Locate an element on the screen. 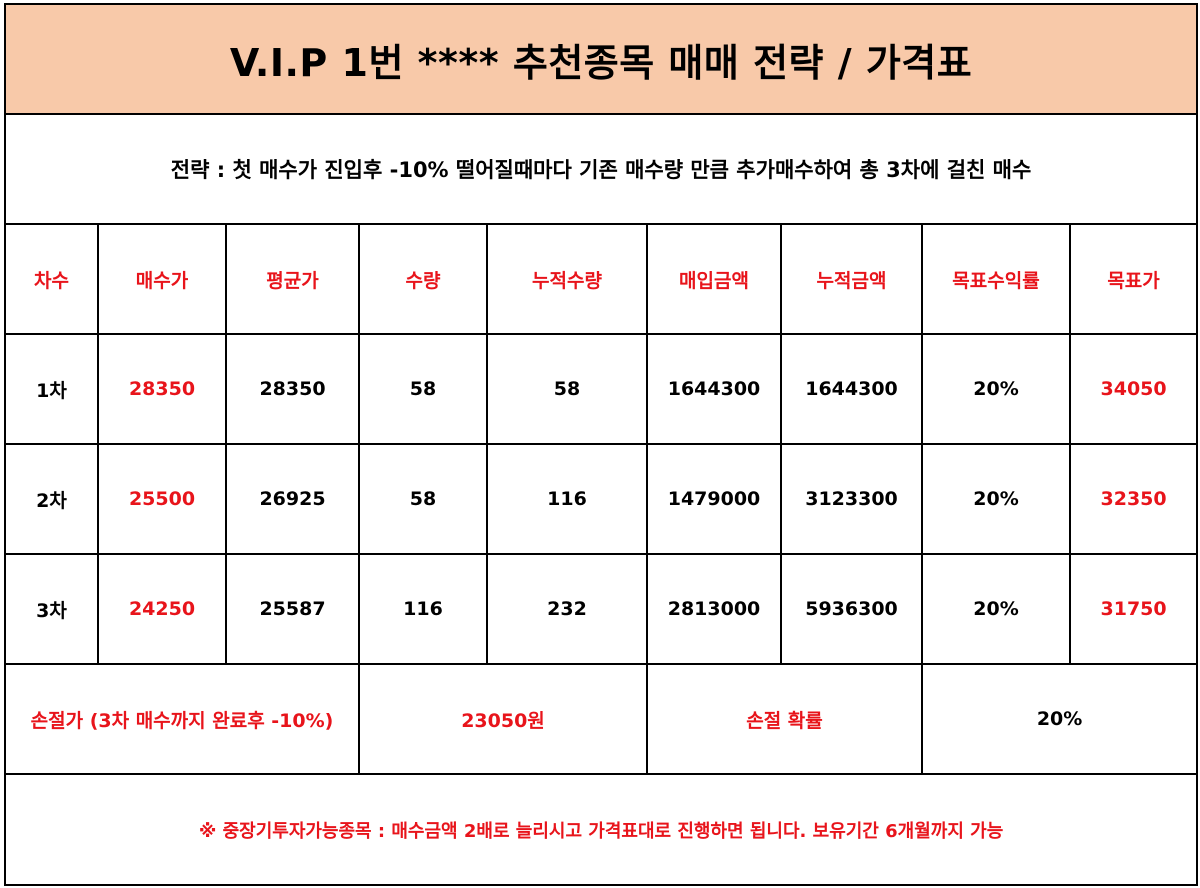 This screenshot has width=1200, height=888. cell-average-price: 25587 is located at coordinates (292, 609).